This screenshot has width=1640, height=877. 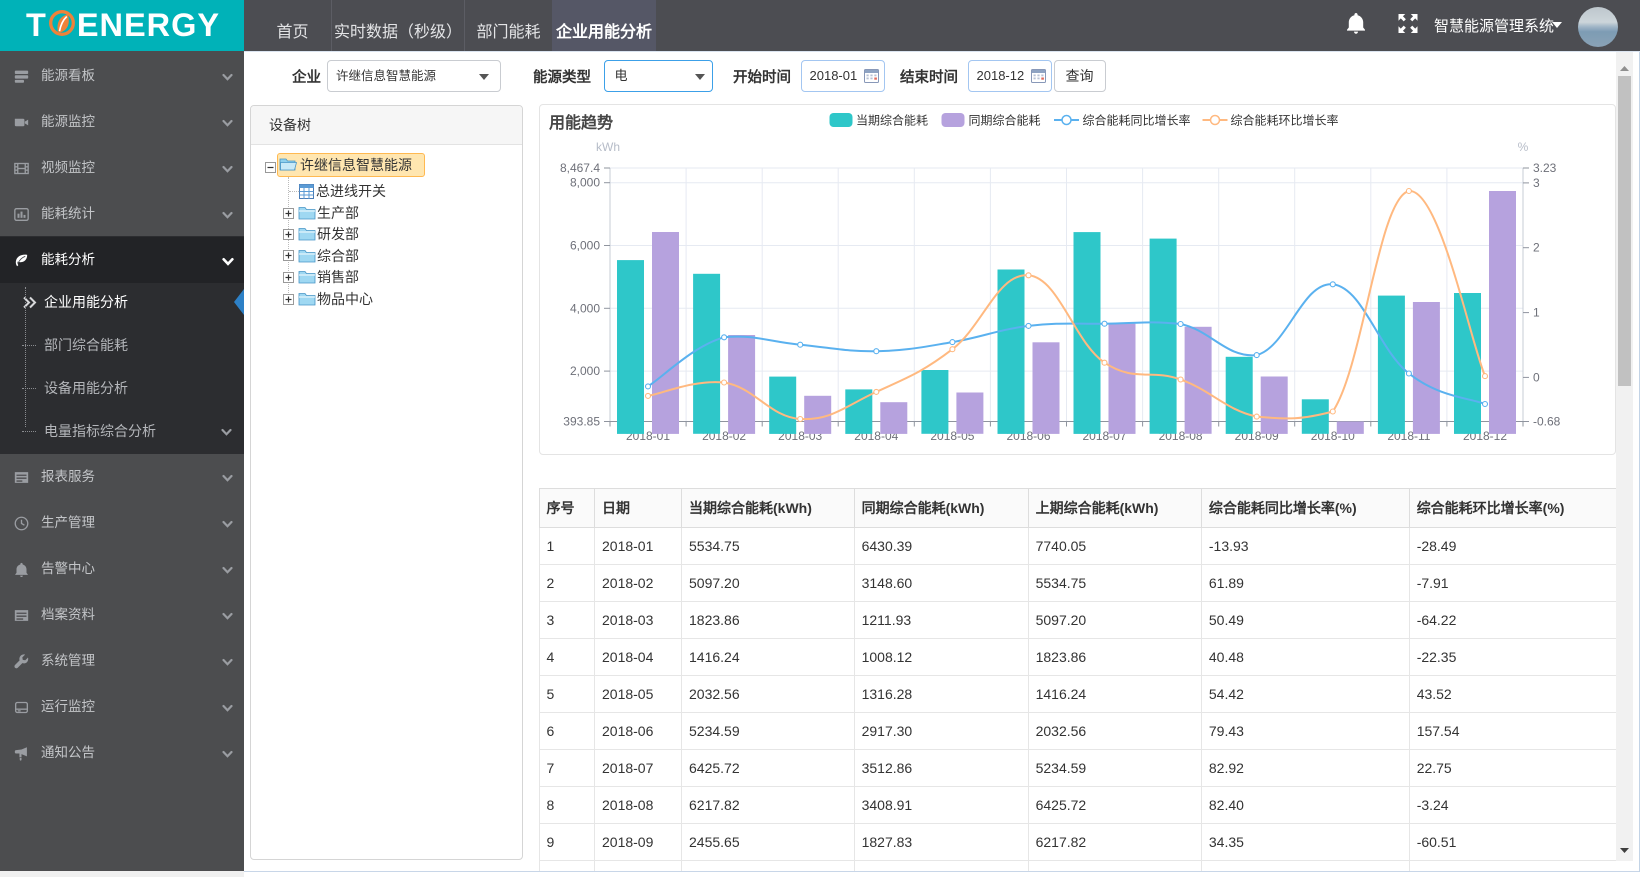 What do you see at coordinates (1536, 183) in the screenshot?
I see `svg-text: 3` at bounding box center [1536, 183].